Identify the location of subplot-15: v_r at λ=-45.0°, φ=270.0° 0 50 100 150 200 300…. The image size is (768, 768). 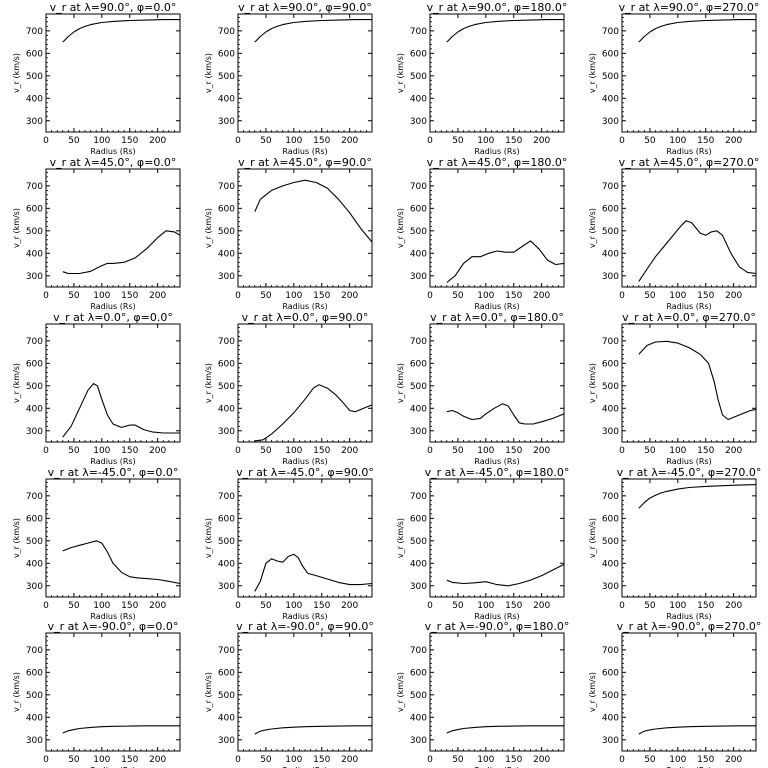
(674, 543).